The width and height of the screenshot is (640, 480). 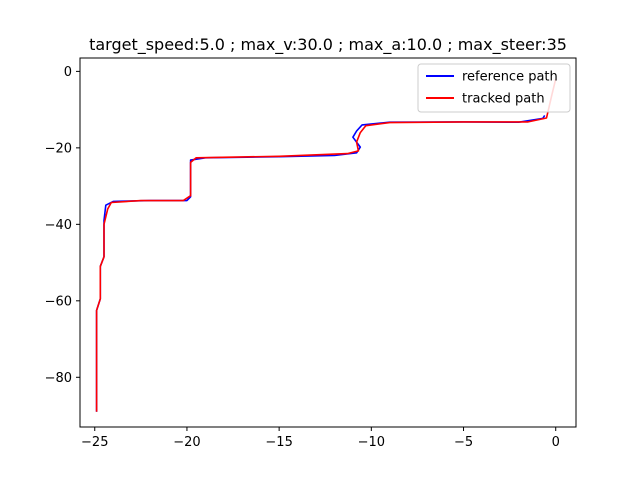 I want to click on x-axis-ticks: −25 −20 −15 −10 −5 0, so click(x=320, y=438).